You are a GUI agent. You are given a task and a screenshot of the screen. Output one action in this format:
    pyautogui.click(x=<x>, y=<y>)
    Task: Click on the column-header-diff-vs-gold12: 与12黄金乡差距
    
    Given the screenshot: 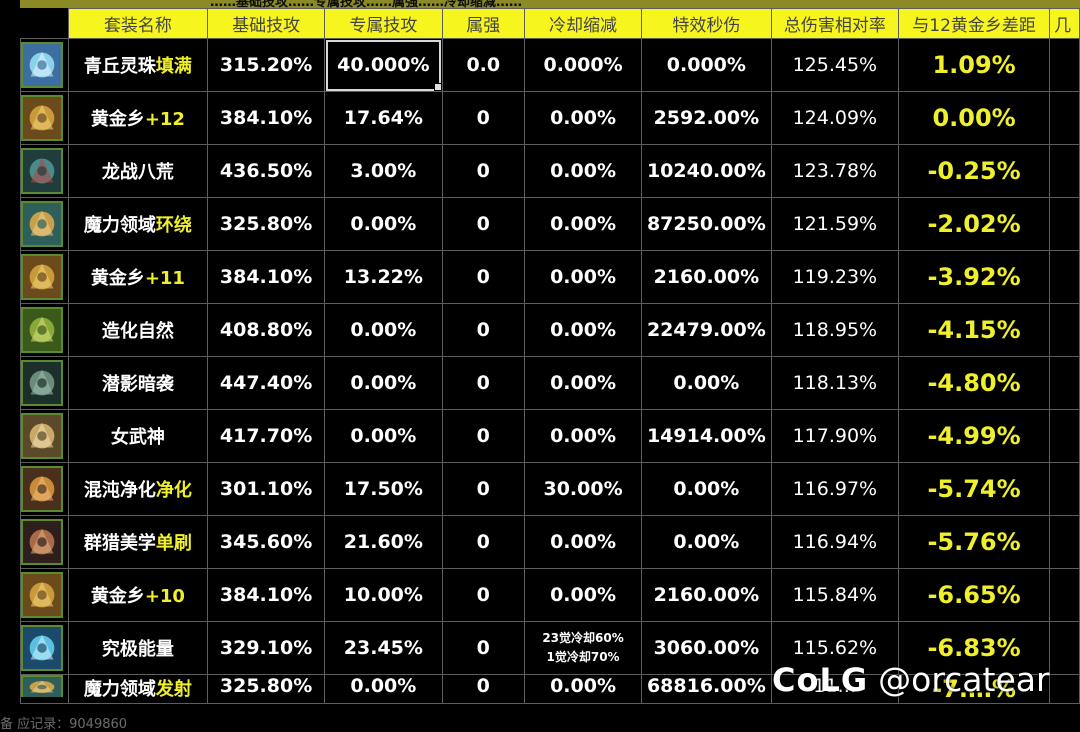 What is the action you would take?
    pyautogui.click(x=974, y=23)
    